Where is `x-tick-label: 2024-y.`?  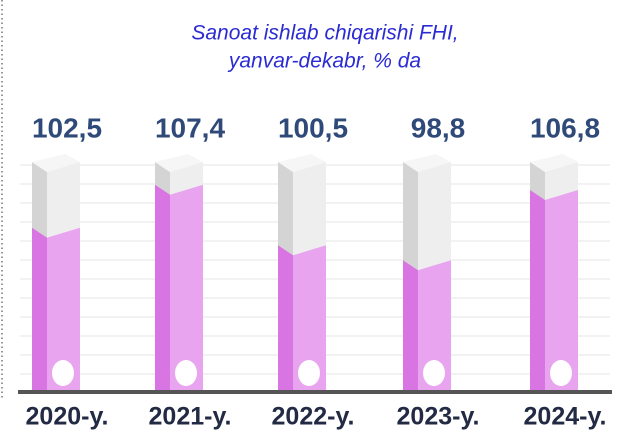
x-tick-label: 2024-y. is located at coordinates (565, 417).